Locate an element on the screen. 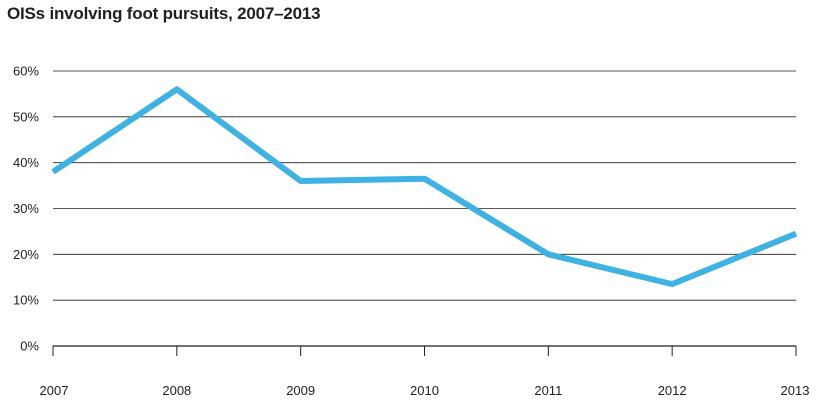  y-tick-label: 60% is located at coordinates (26, 71).